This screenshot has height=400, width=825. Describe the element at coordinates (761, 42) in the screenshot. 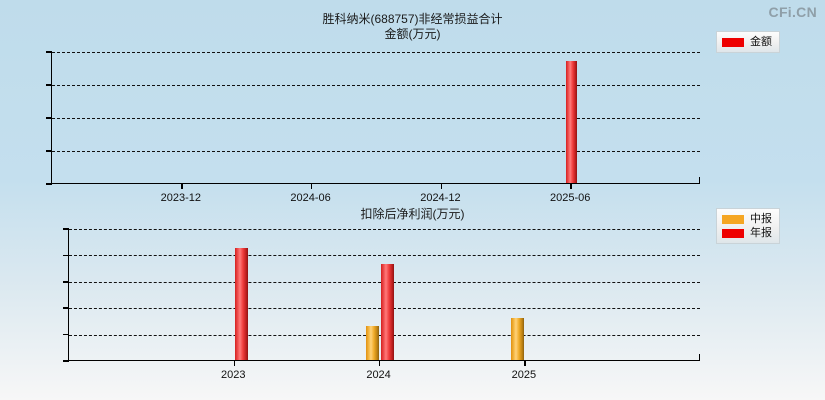

I see `legend-label-amount: 金额` at that location.